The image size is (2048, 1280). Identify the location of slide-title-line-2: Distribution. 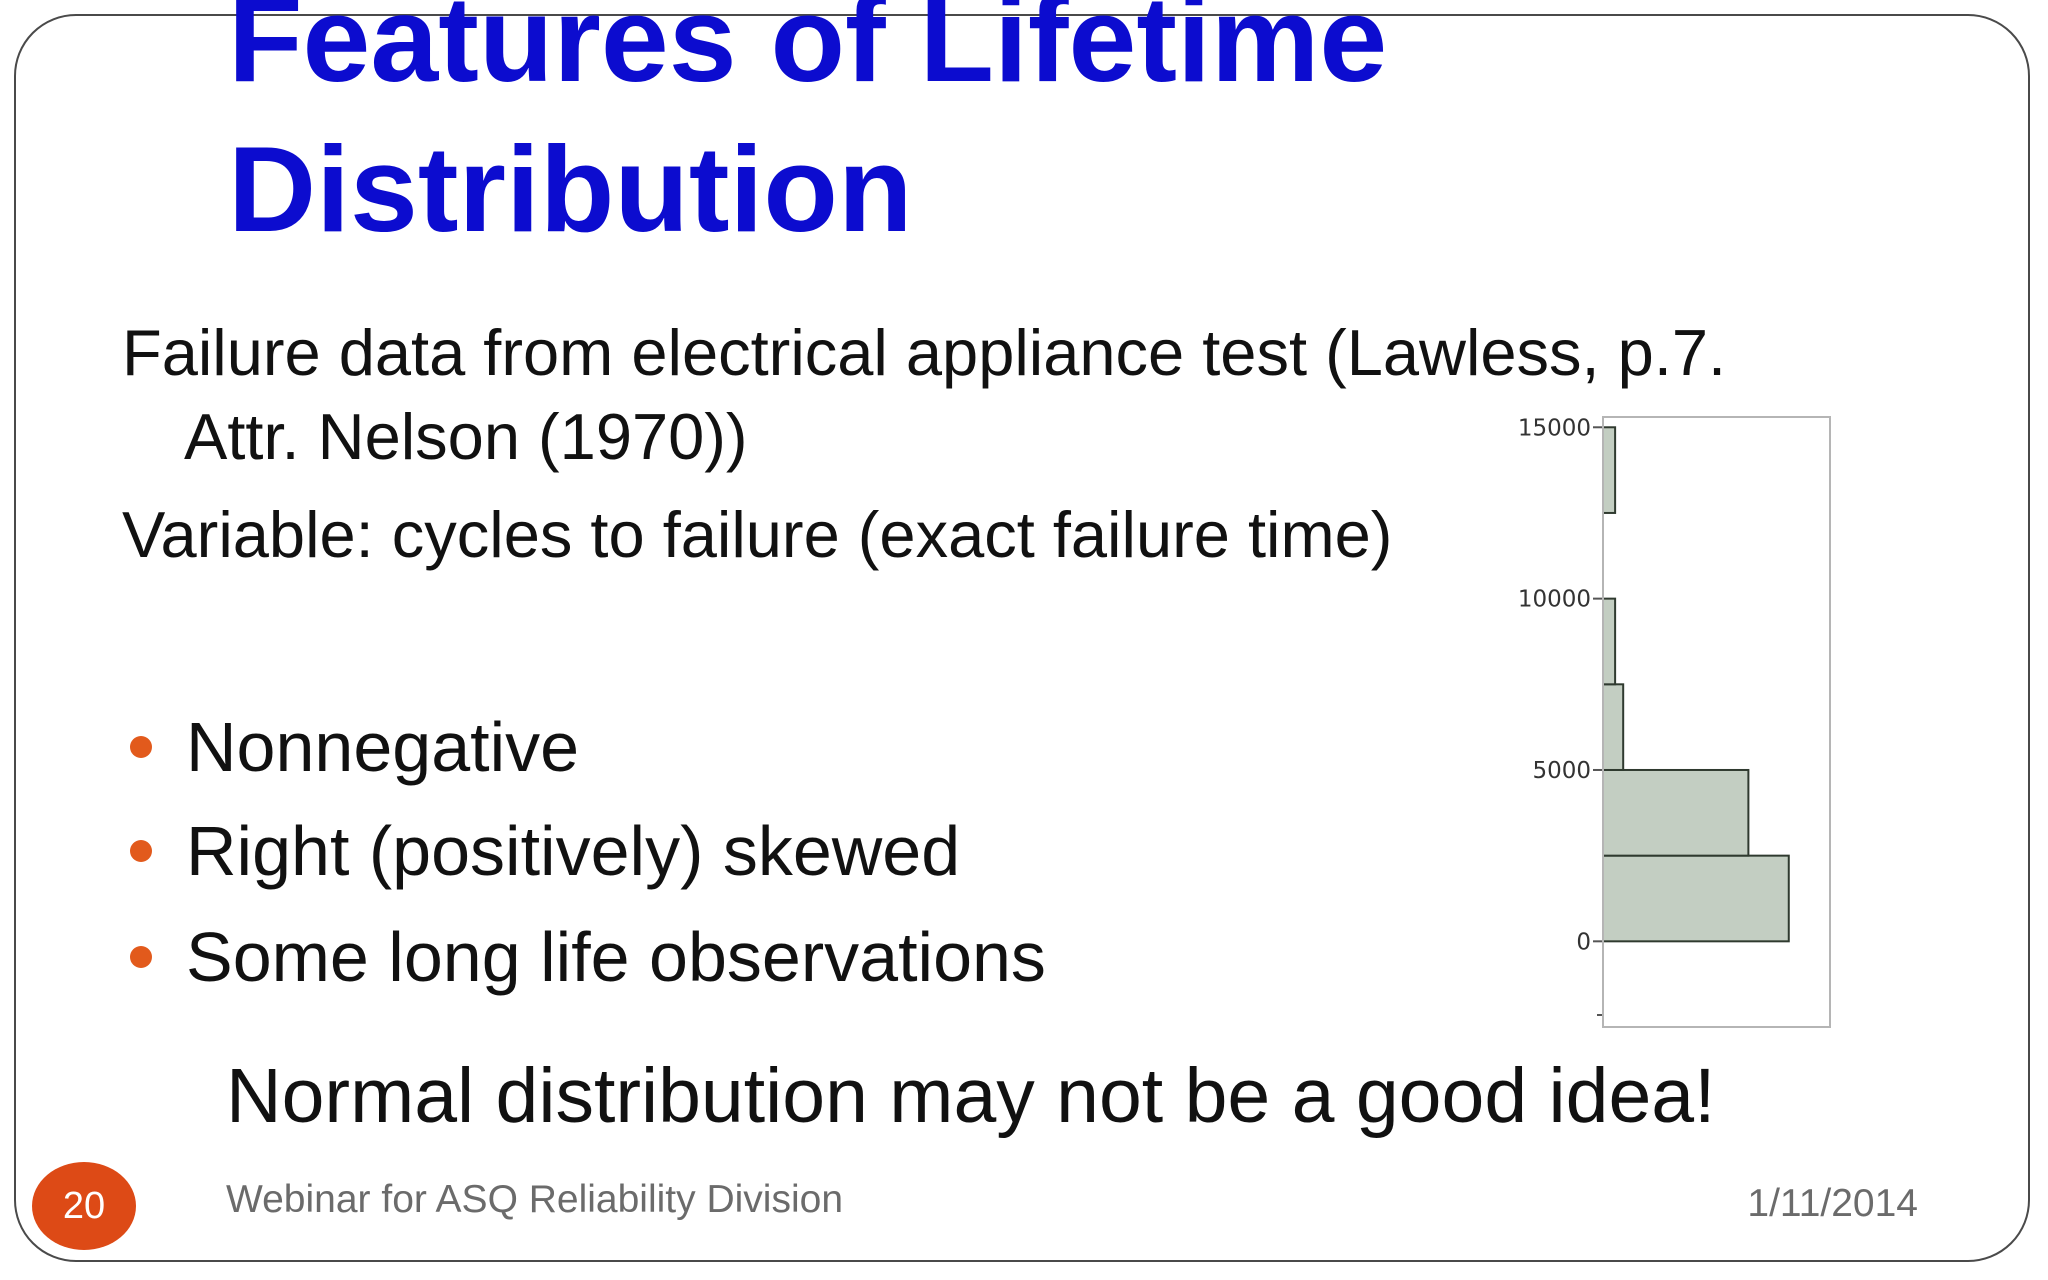
(570, 189).